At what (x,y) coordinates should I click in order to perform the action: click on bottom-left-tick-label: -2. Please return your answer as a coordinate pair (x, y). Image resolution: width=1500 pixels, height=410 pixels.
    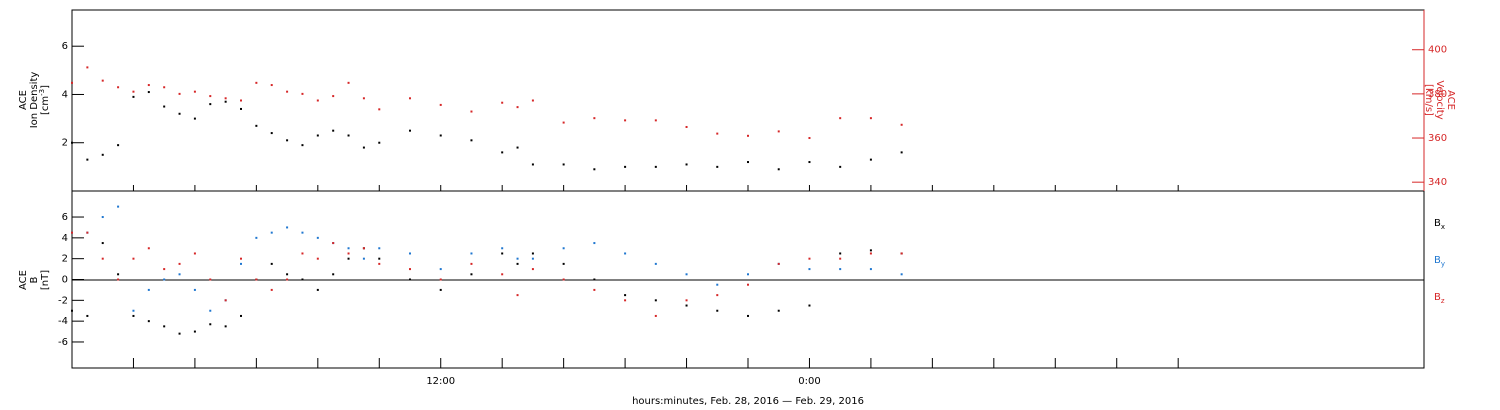
    Looking at the image, I should click on (63, 300).